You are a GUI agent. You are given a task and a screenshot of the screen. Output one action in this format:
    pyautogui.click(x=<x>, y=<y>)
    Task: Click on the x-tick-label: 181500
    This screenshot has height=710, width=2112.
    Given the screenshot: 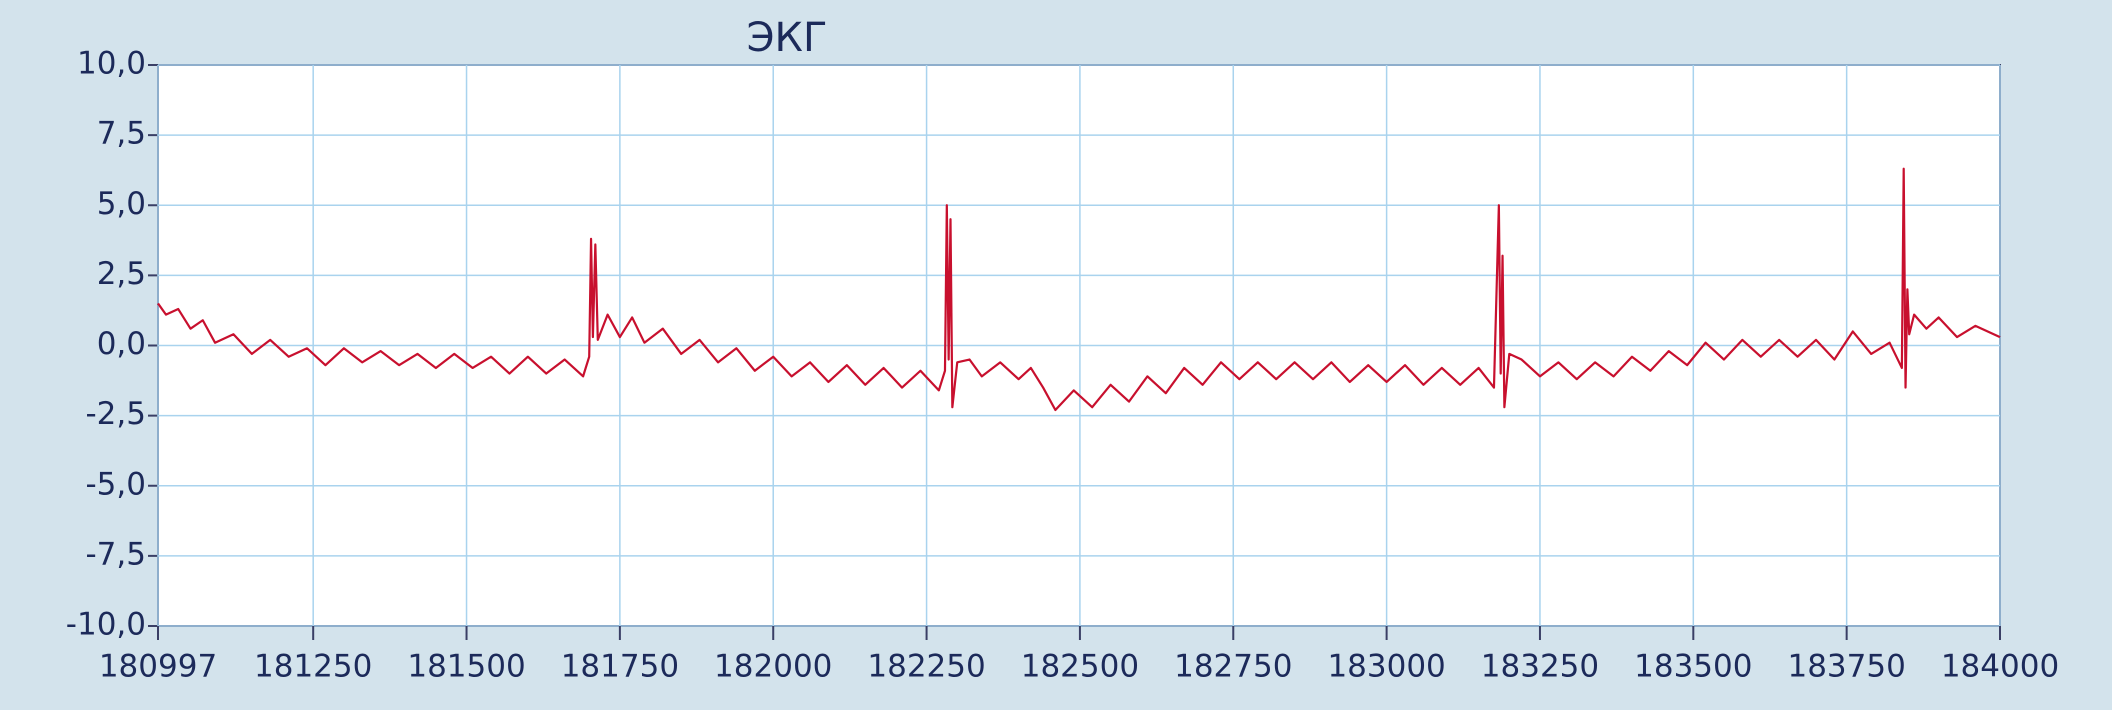 What is the action you would take?
    pyautogui.click(x=466, y=667)
    